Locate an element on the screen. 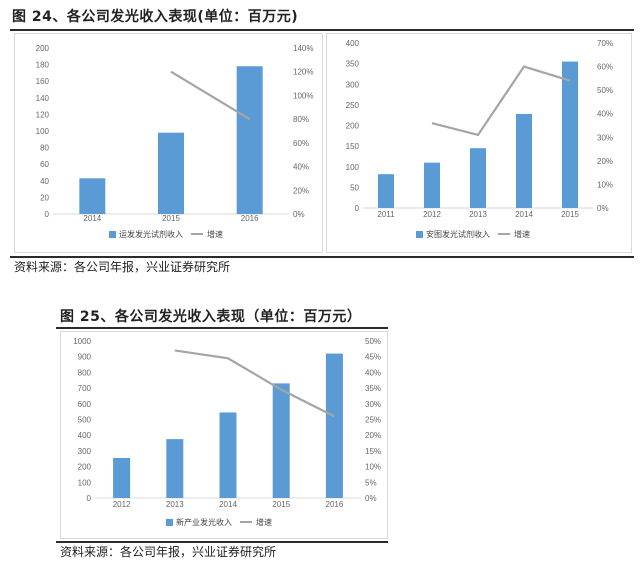  y-tick-label-left: 20 is located at coordinates (44, 197).